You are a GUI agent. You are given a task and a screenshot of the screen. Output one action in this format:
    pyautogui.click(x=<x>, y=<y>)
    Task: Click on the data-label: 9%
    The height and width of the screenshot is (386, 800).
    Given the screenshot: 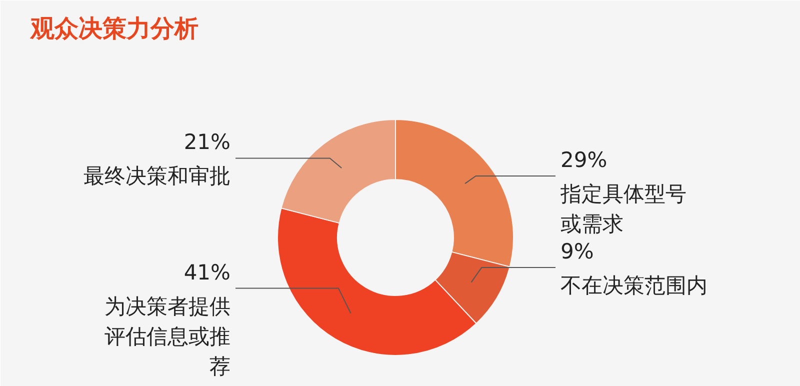 What is the action you would take?
    pyautogui.click(x=577, y=252)
    